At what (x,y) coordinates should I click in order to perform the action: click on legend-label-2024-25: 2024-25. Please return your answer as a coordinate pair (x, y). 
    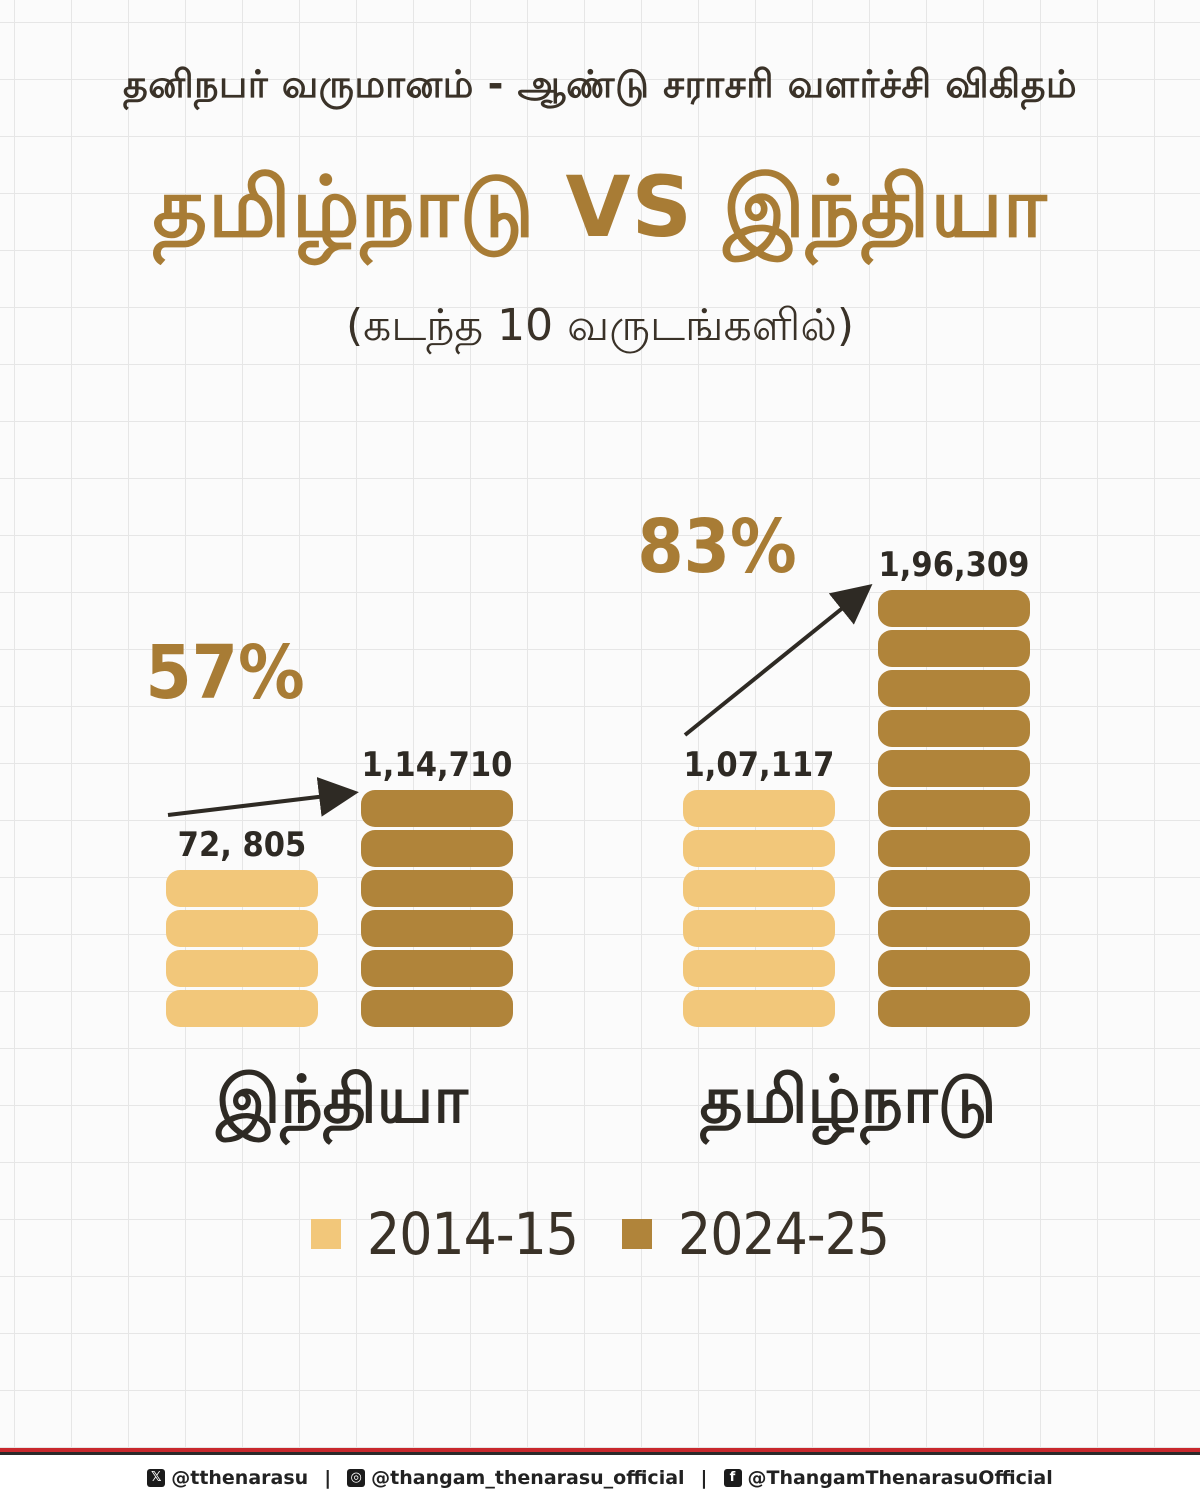
    Looking at the image, I should click on (784, 1234).